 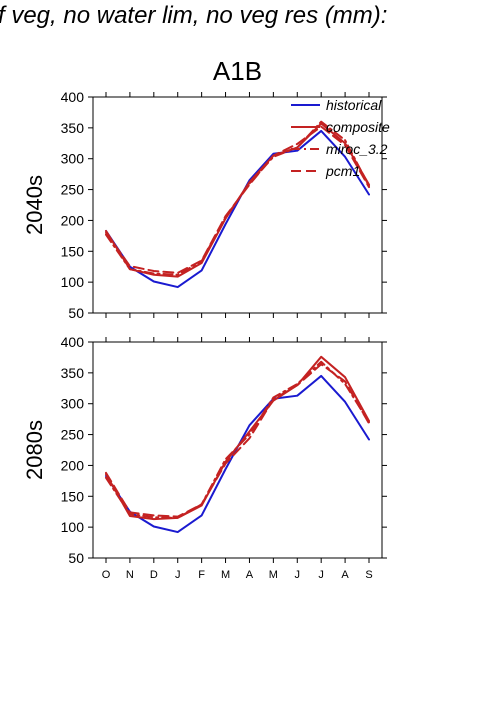 I want to click on x-tick-label: O, so click(x=106, y=575).